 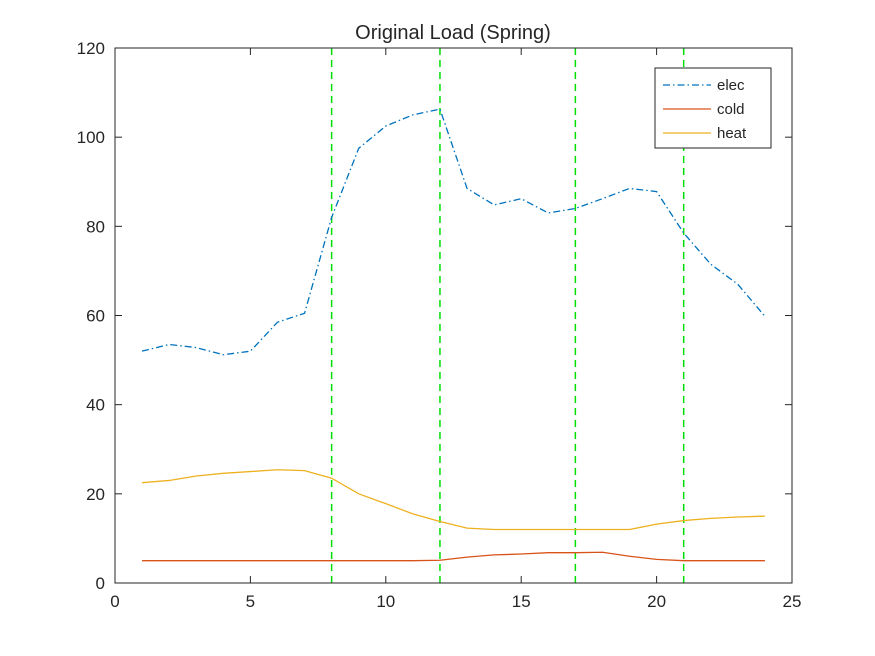 What do you see at coordinates (91, 137) in the screenshot?
I see `y-tick-label: 100` at bounding box center [91, 137].